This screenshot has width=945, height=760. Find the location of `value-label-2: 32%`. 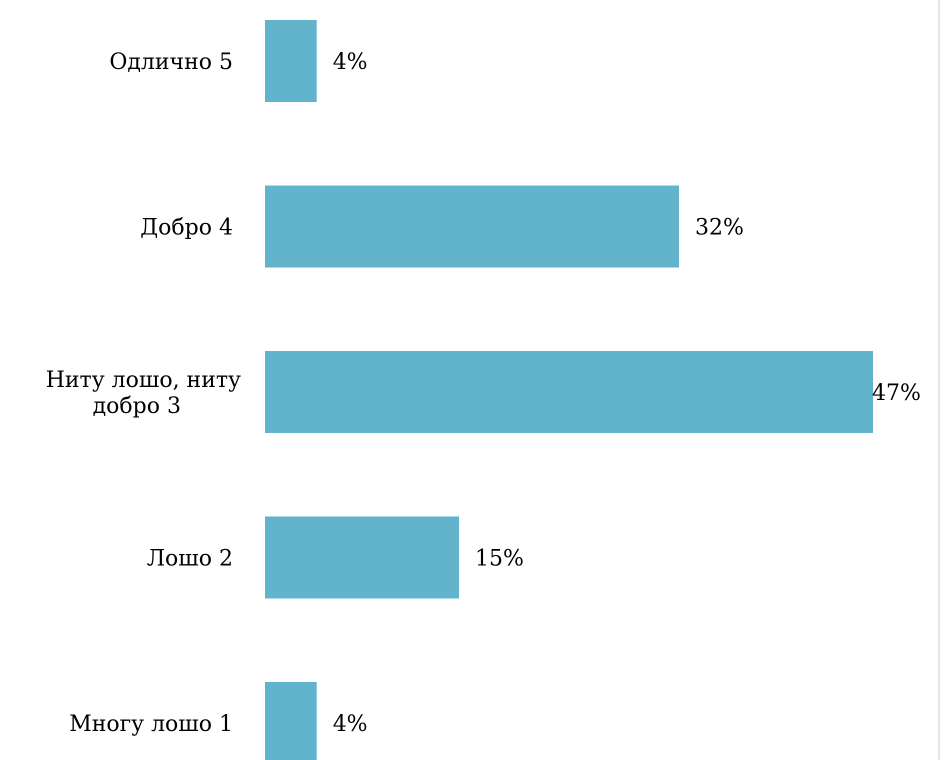

value-label-2: 32% is located at coordinates (719, 228).